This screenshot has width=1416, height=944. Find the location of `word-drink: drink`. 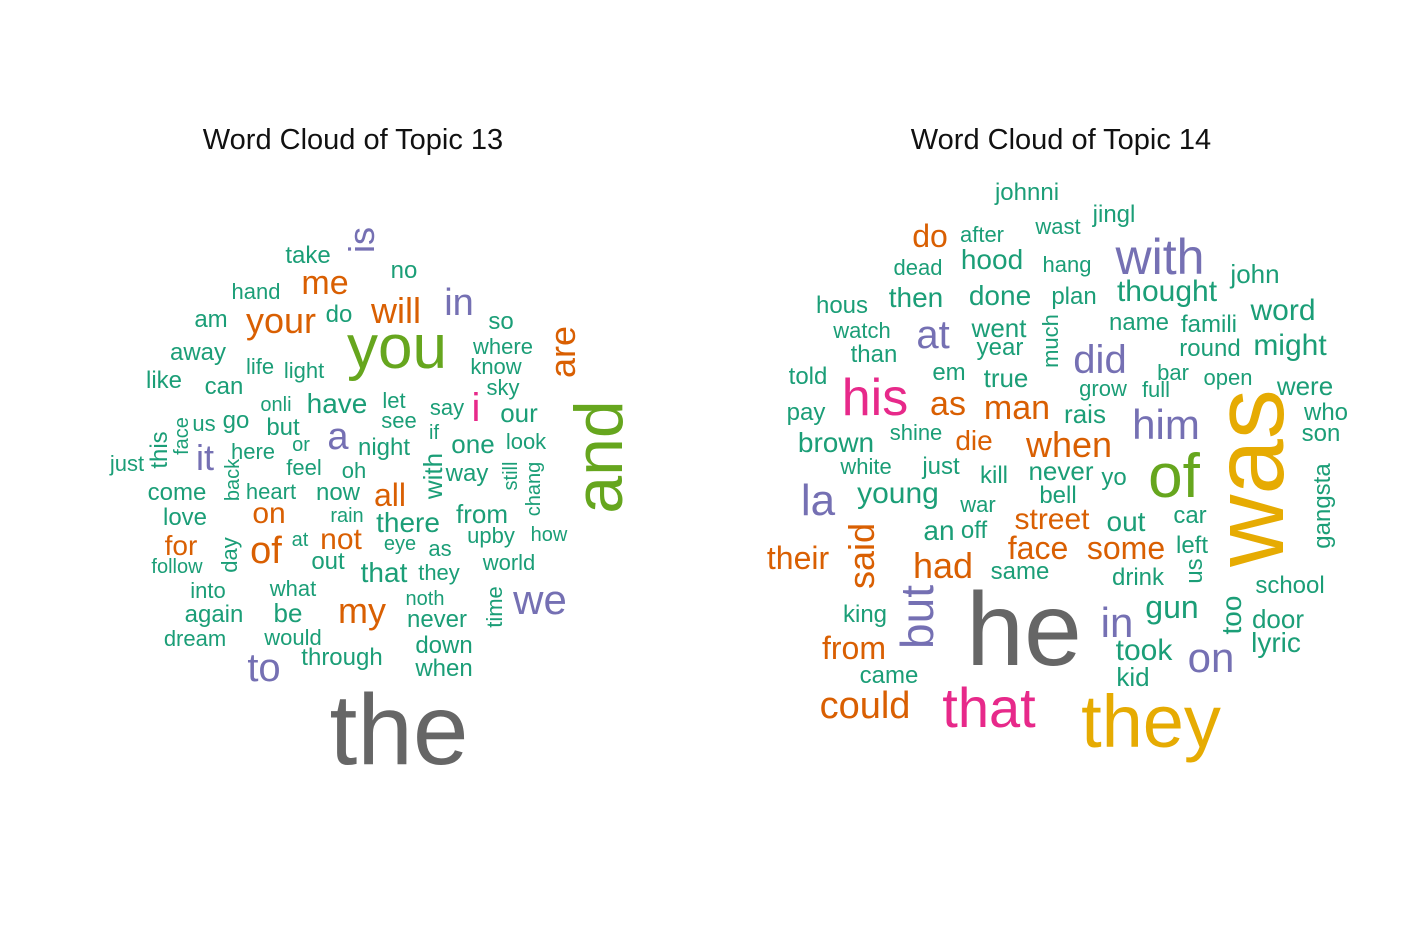

word-drink: drink is located at coordinates (1138, 577).